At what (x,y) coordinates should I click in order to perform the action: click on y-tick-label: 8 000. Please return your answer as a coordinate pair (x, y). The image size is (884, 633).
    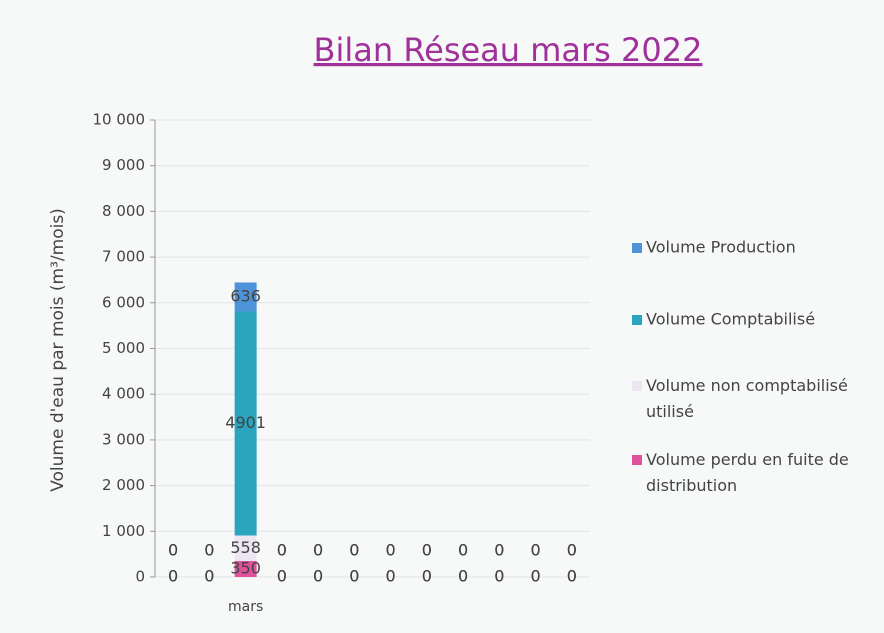
    Looking at the image, I should click on (123, 211).